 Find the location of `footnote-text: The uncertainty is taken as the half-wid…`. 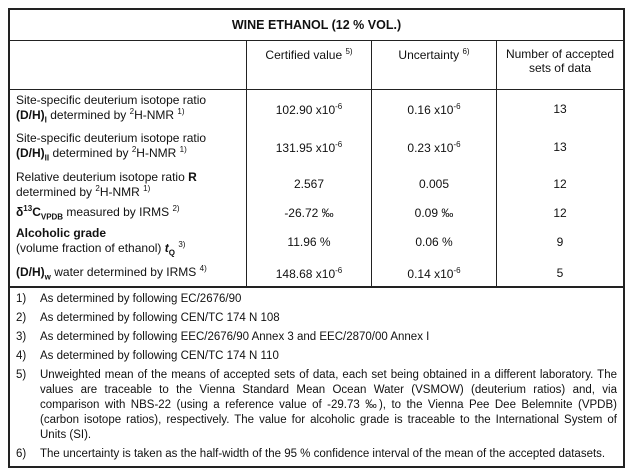

footnote-text: The uncertainty is taken as the half-wid… is located at coordinates (323, 454).